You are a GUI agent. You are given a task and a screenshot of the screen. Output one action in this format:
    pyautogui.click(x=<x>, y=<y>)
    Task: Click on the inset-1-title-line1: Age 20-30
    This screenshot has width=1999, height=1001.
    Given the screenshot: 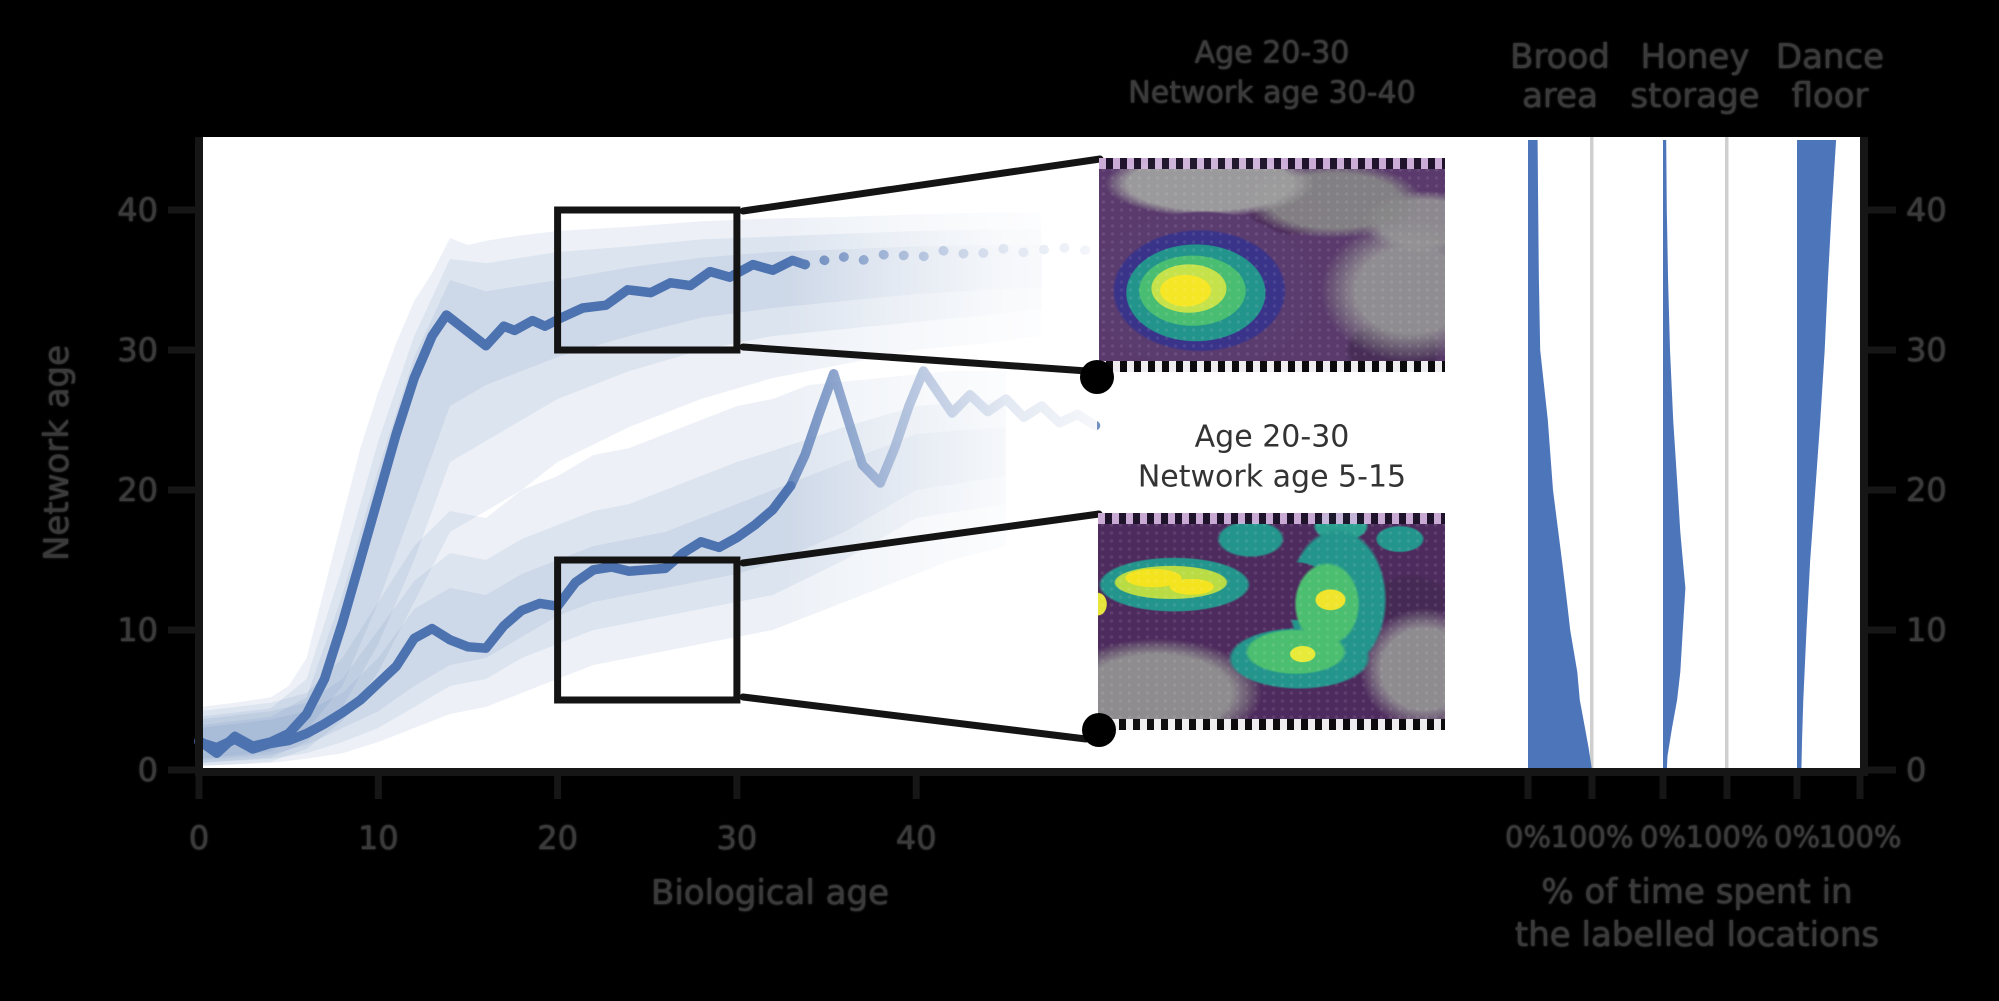 What is the action you would take?
    pyautogui.click(x=1272, y=53)
    